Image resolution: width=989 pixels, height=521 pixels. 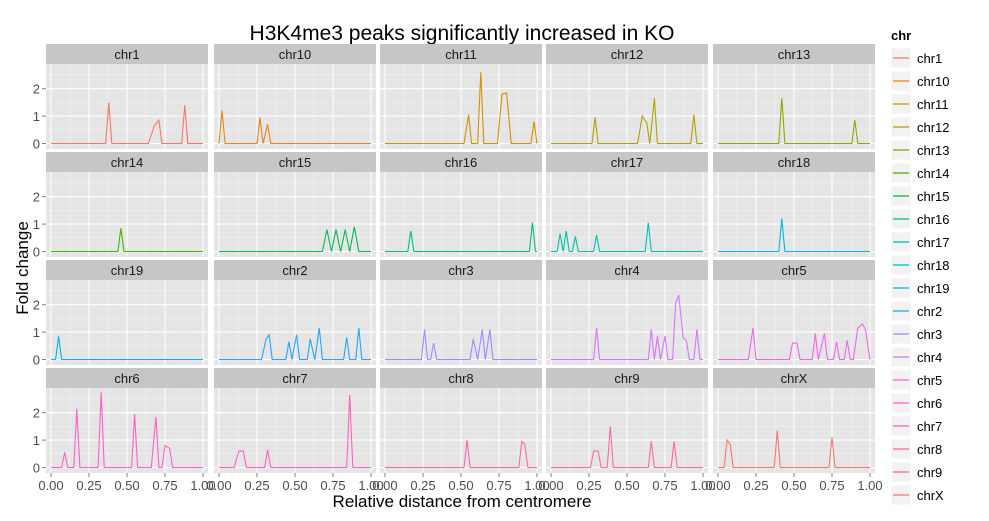 I want to click on facet-strip-label-chr10: chr10, so click(x=295, y=54).